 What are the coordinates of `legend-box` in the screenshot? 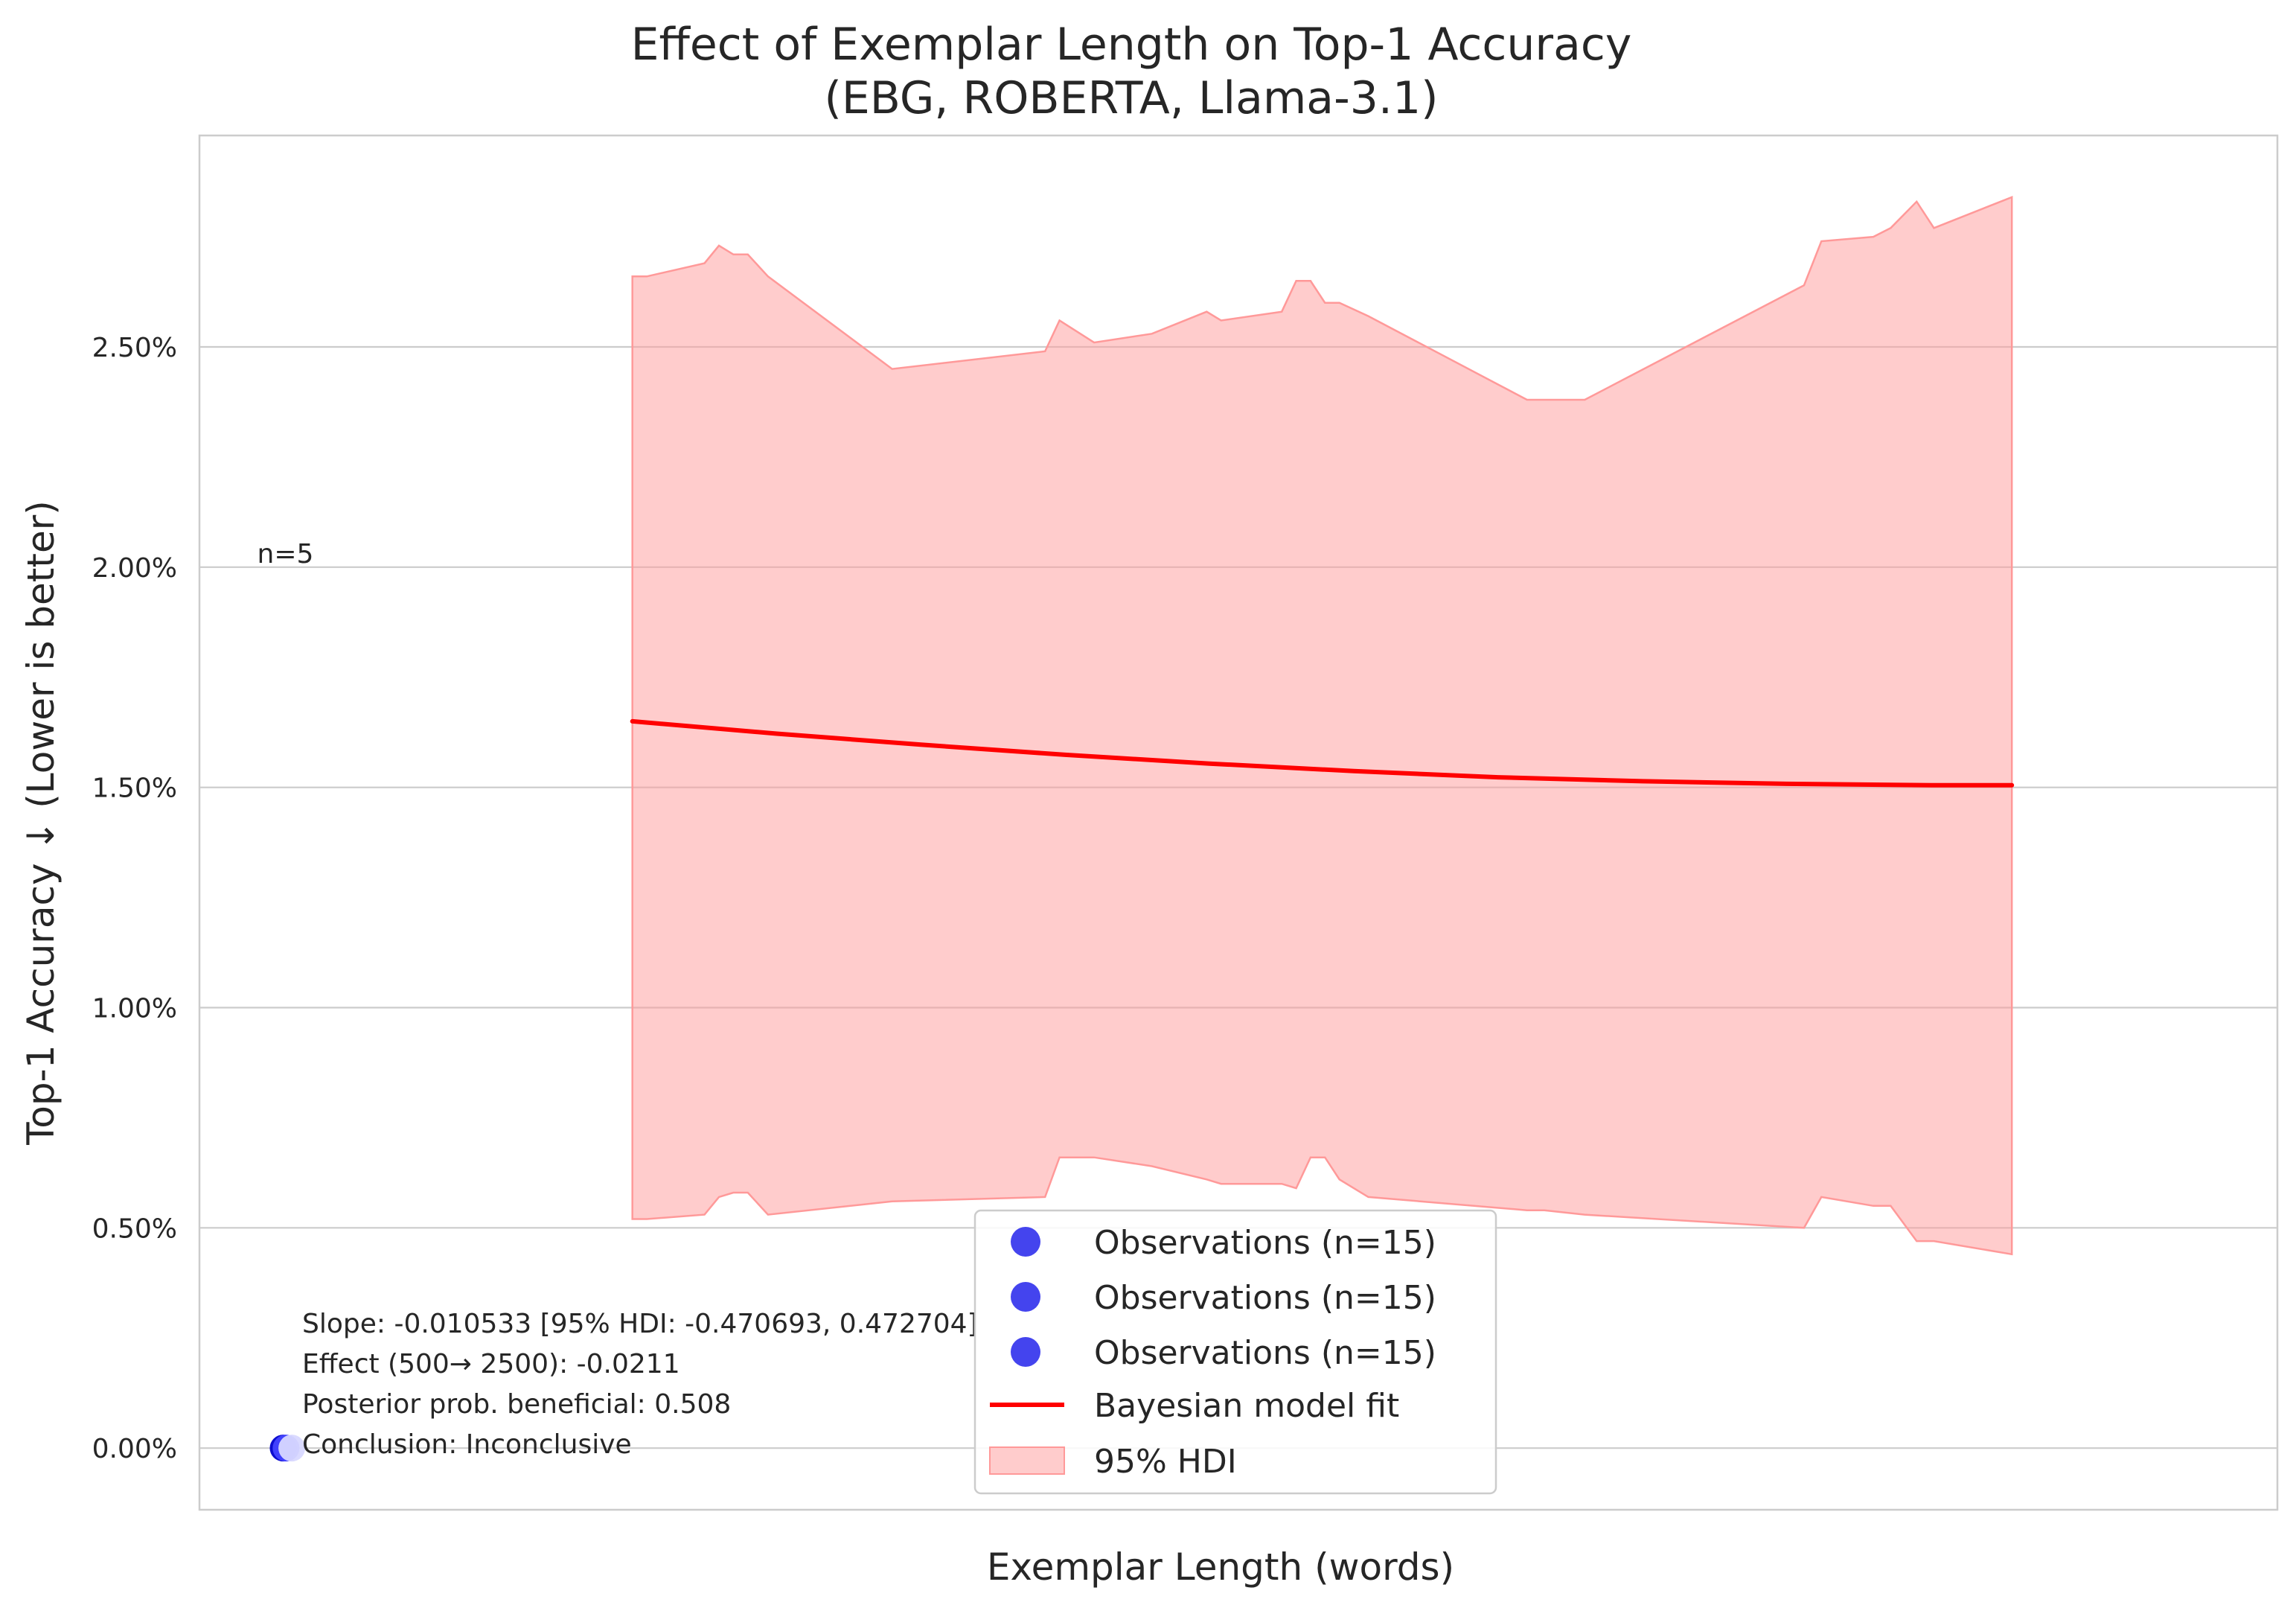 It's located at (1235, 1352).